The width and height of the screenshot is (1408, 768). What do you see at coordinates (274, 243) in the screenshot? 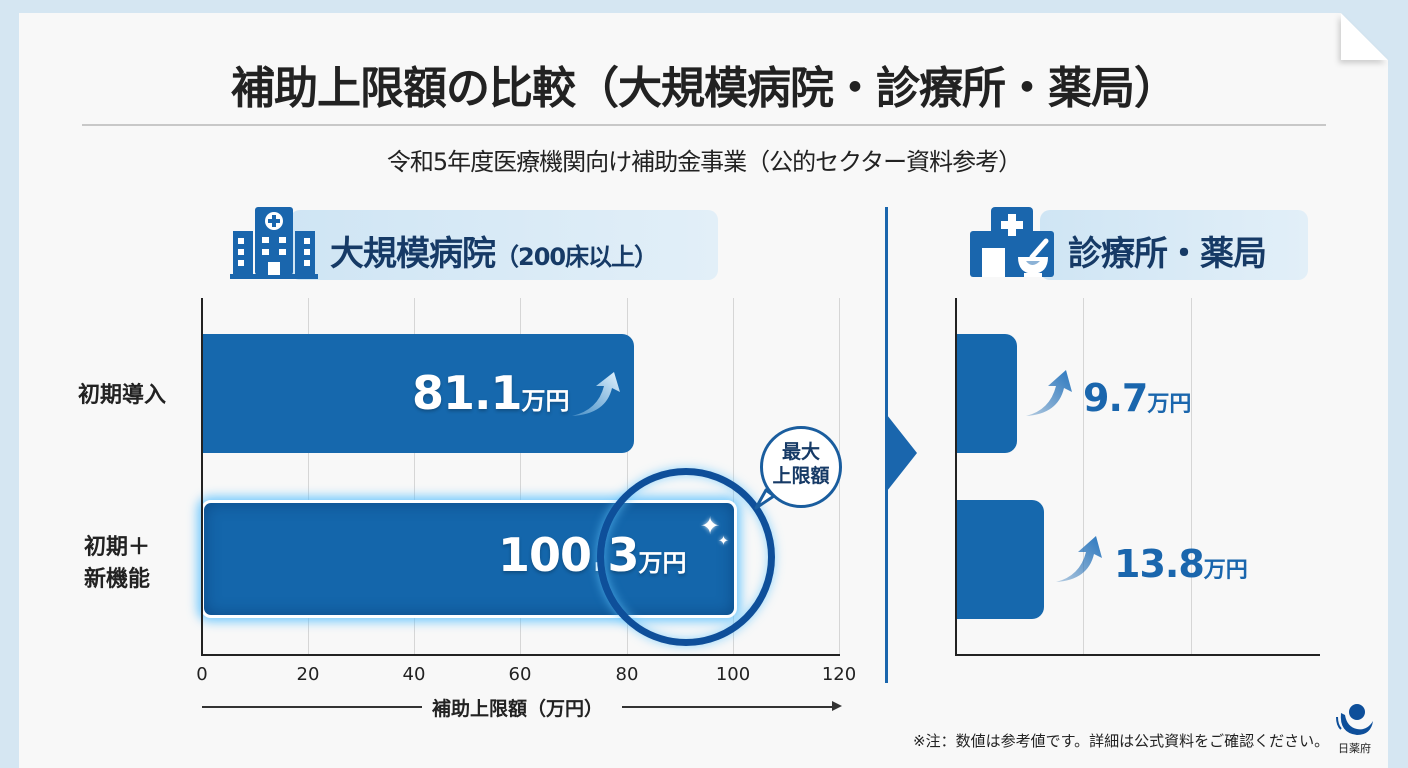
I see `hospital-icon` at bounding box center [274, 243].